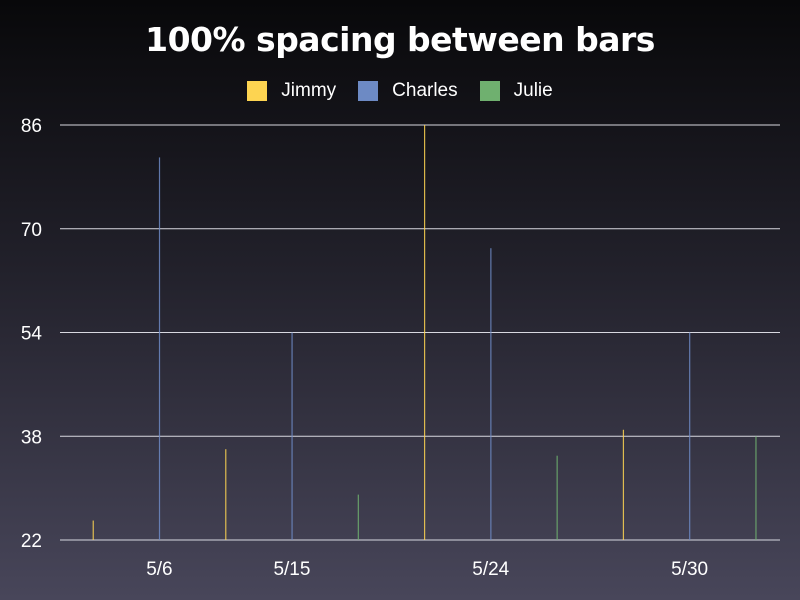  What do you see at coordinates (368, 91) in the screenshot?
I see `legend-swatch-charles` at bounding box center [368, 91].